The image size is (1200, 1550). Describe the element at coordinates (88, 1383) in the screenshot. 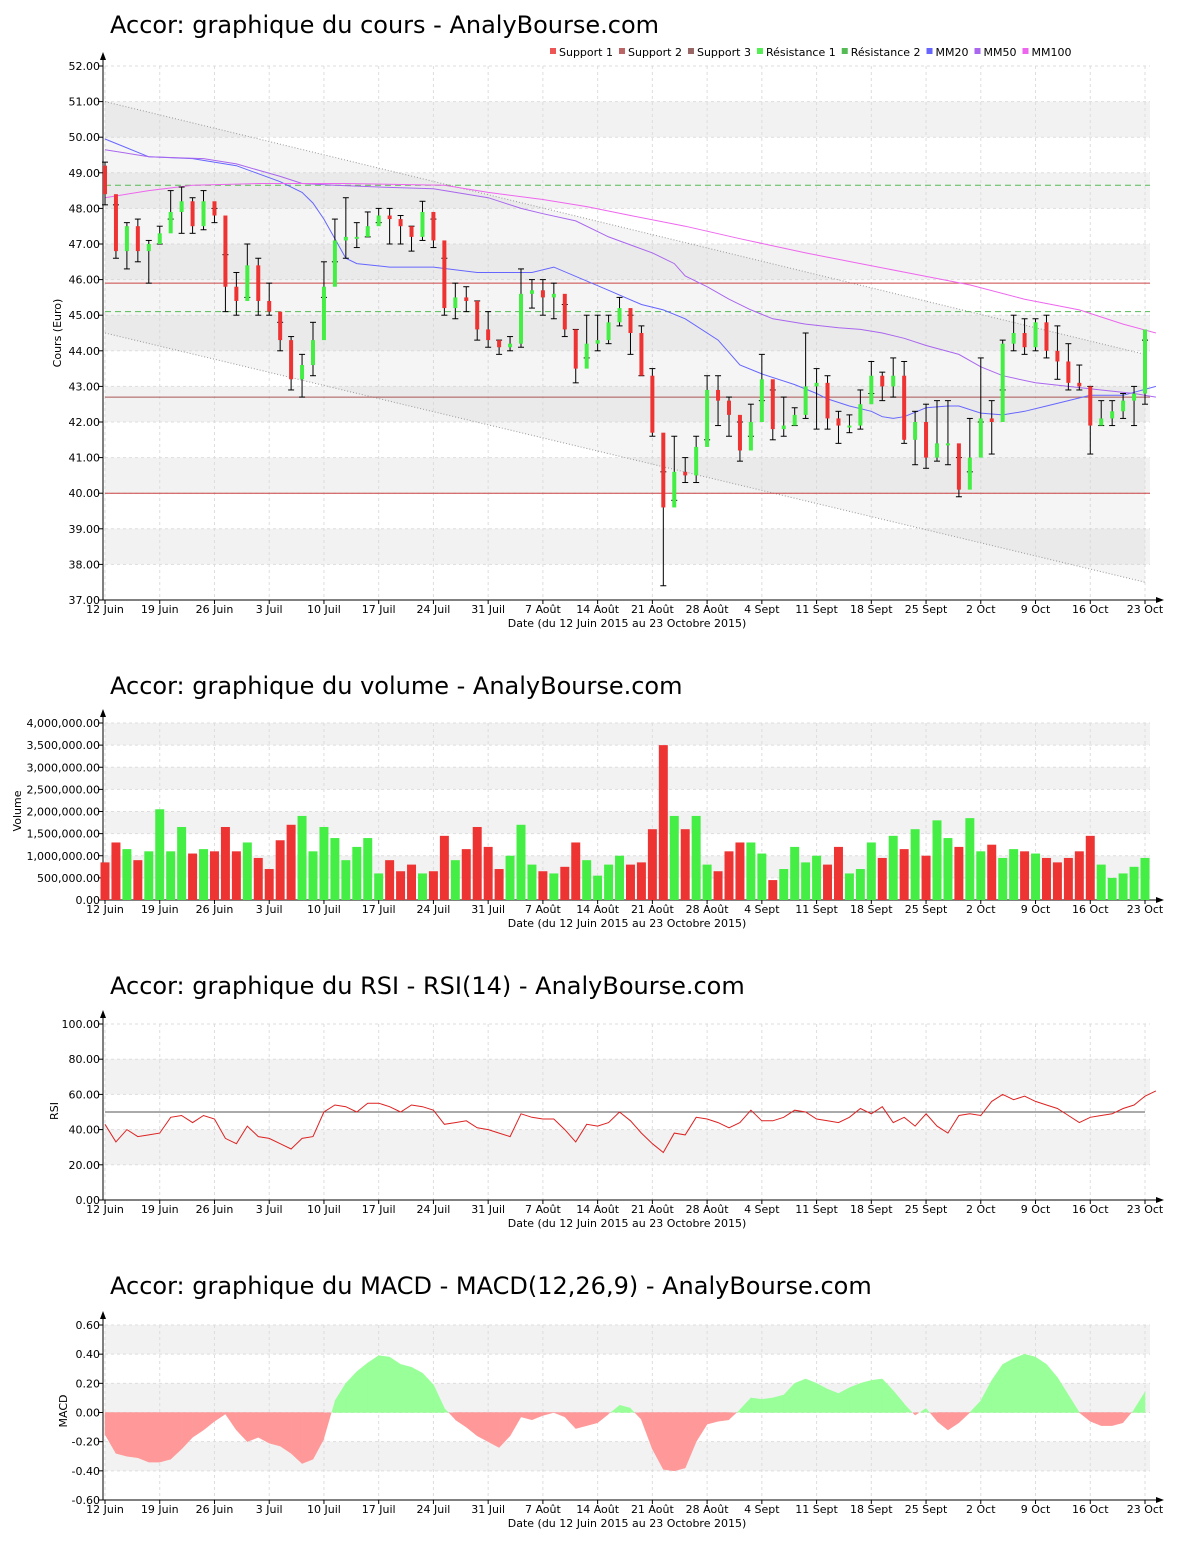

I see `macd-y-tick-label: 0.20` at that location.